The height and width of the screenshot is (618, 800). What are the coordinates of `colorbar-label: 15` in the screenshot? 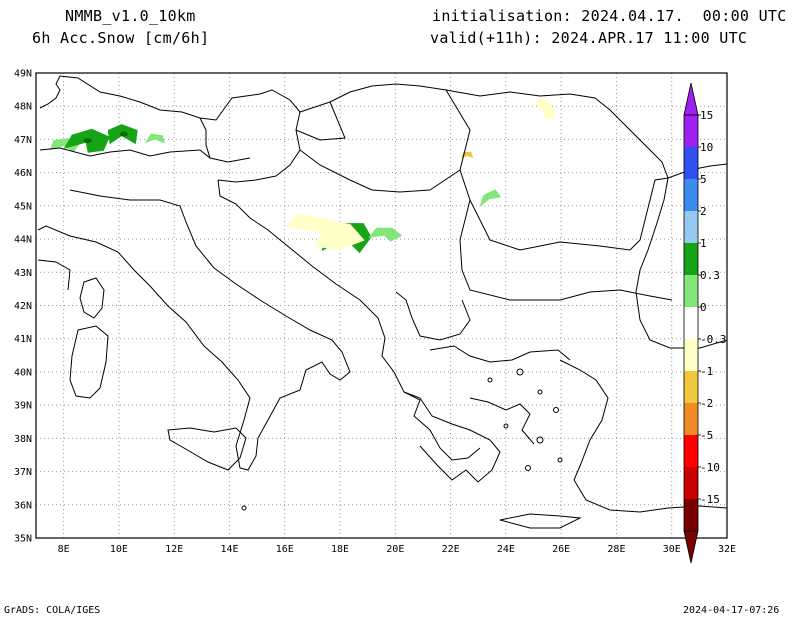 It's located at (706, 115).